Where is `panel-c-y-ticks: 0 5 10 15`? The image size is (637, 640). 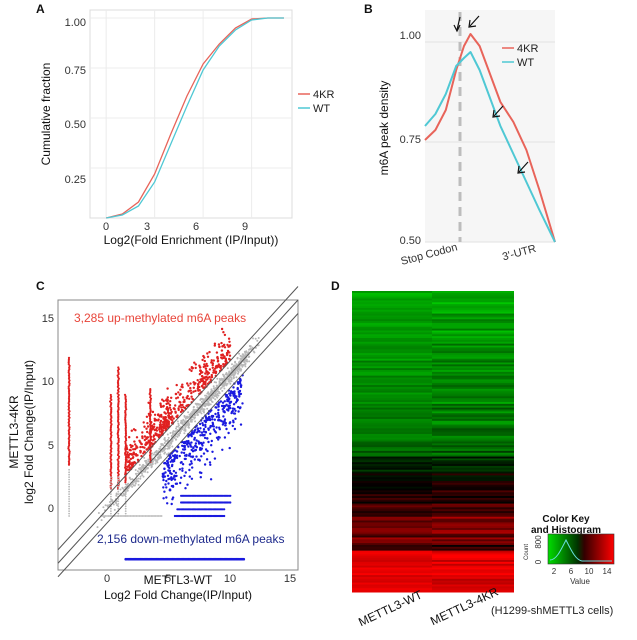 panel-c-y-ticks: 0 5 10 15 is located at coordinates (48, 414).